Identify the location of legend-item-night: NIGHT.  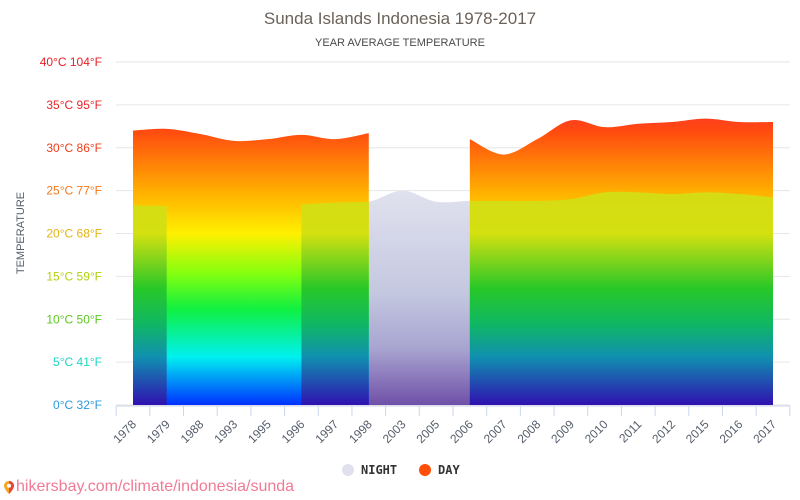
(369, 470).